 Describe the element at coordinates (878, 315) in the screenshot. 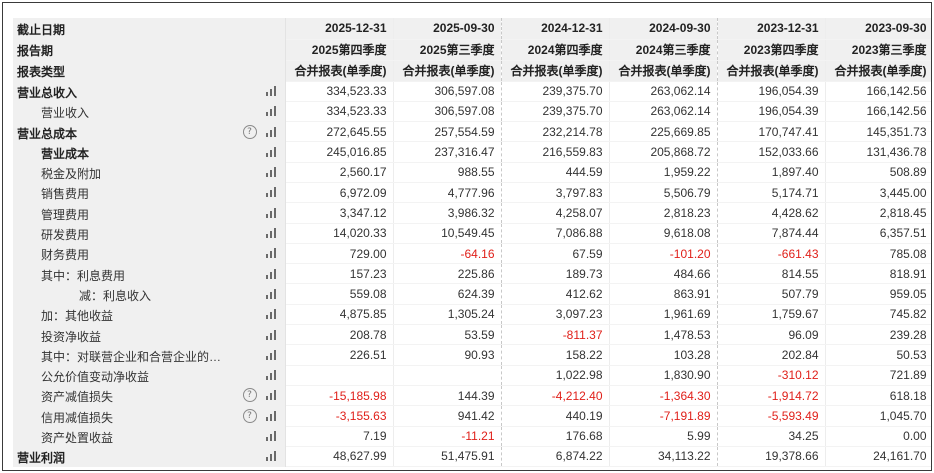

I see `value-cell: 745.82` at that location.